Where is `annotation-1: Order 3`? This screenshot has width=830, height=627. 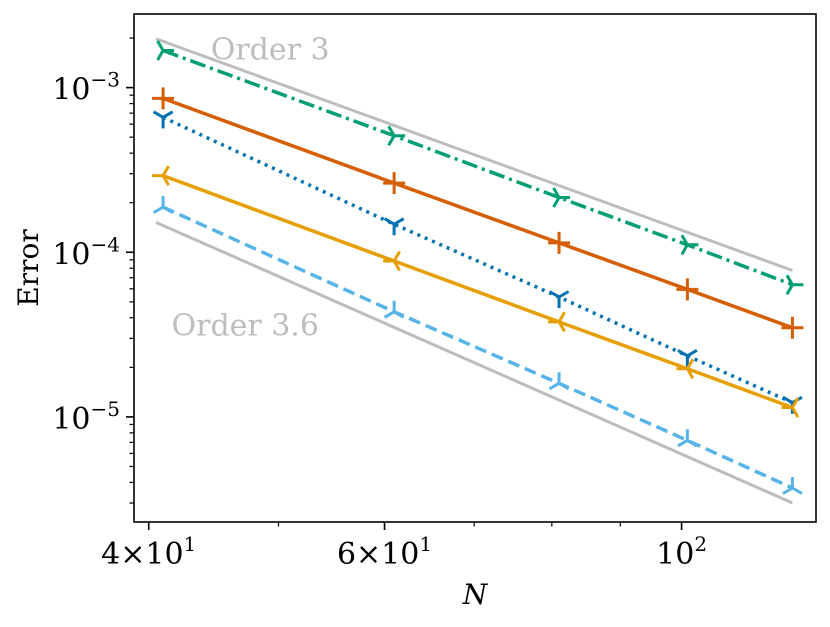
annotation-1: Order 3 is located at coordinates (270, 50).